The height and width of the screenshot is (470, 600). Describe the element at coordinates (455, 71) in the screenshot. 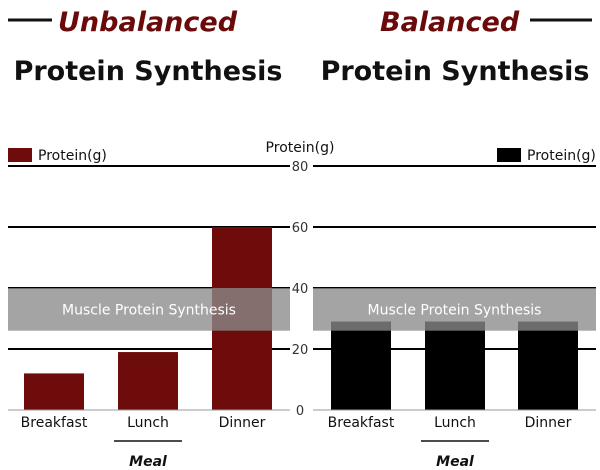

I see `right-panel-subheading: Protein Synthesis` at that location.